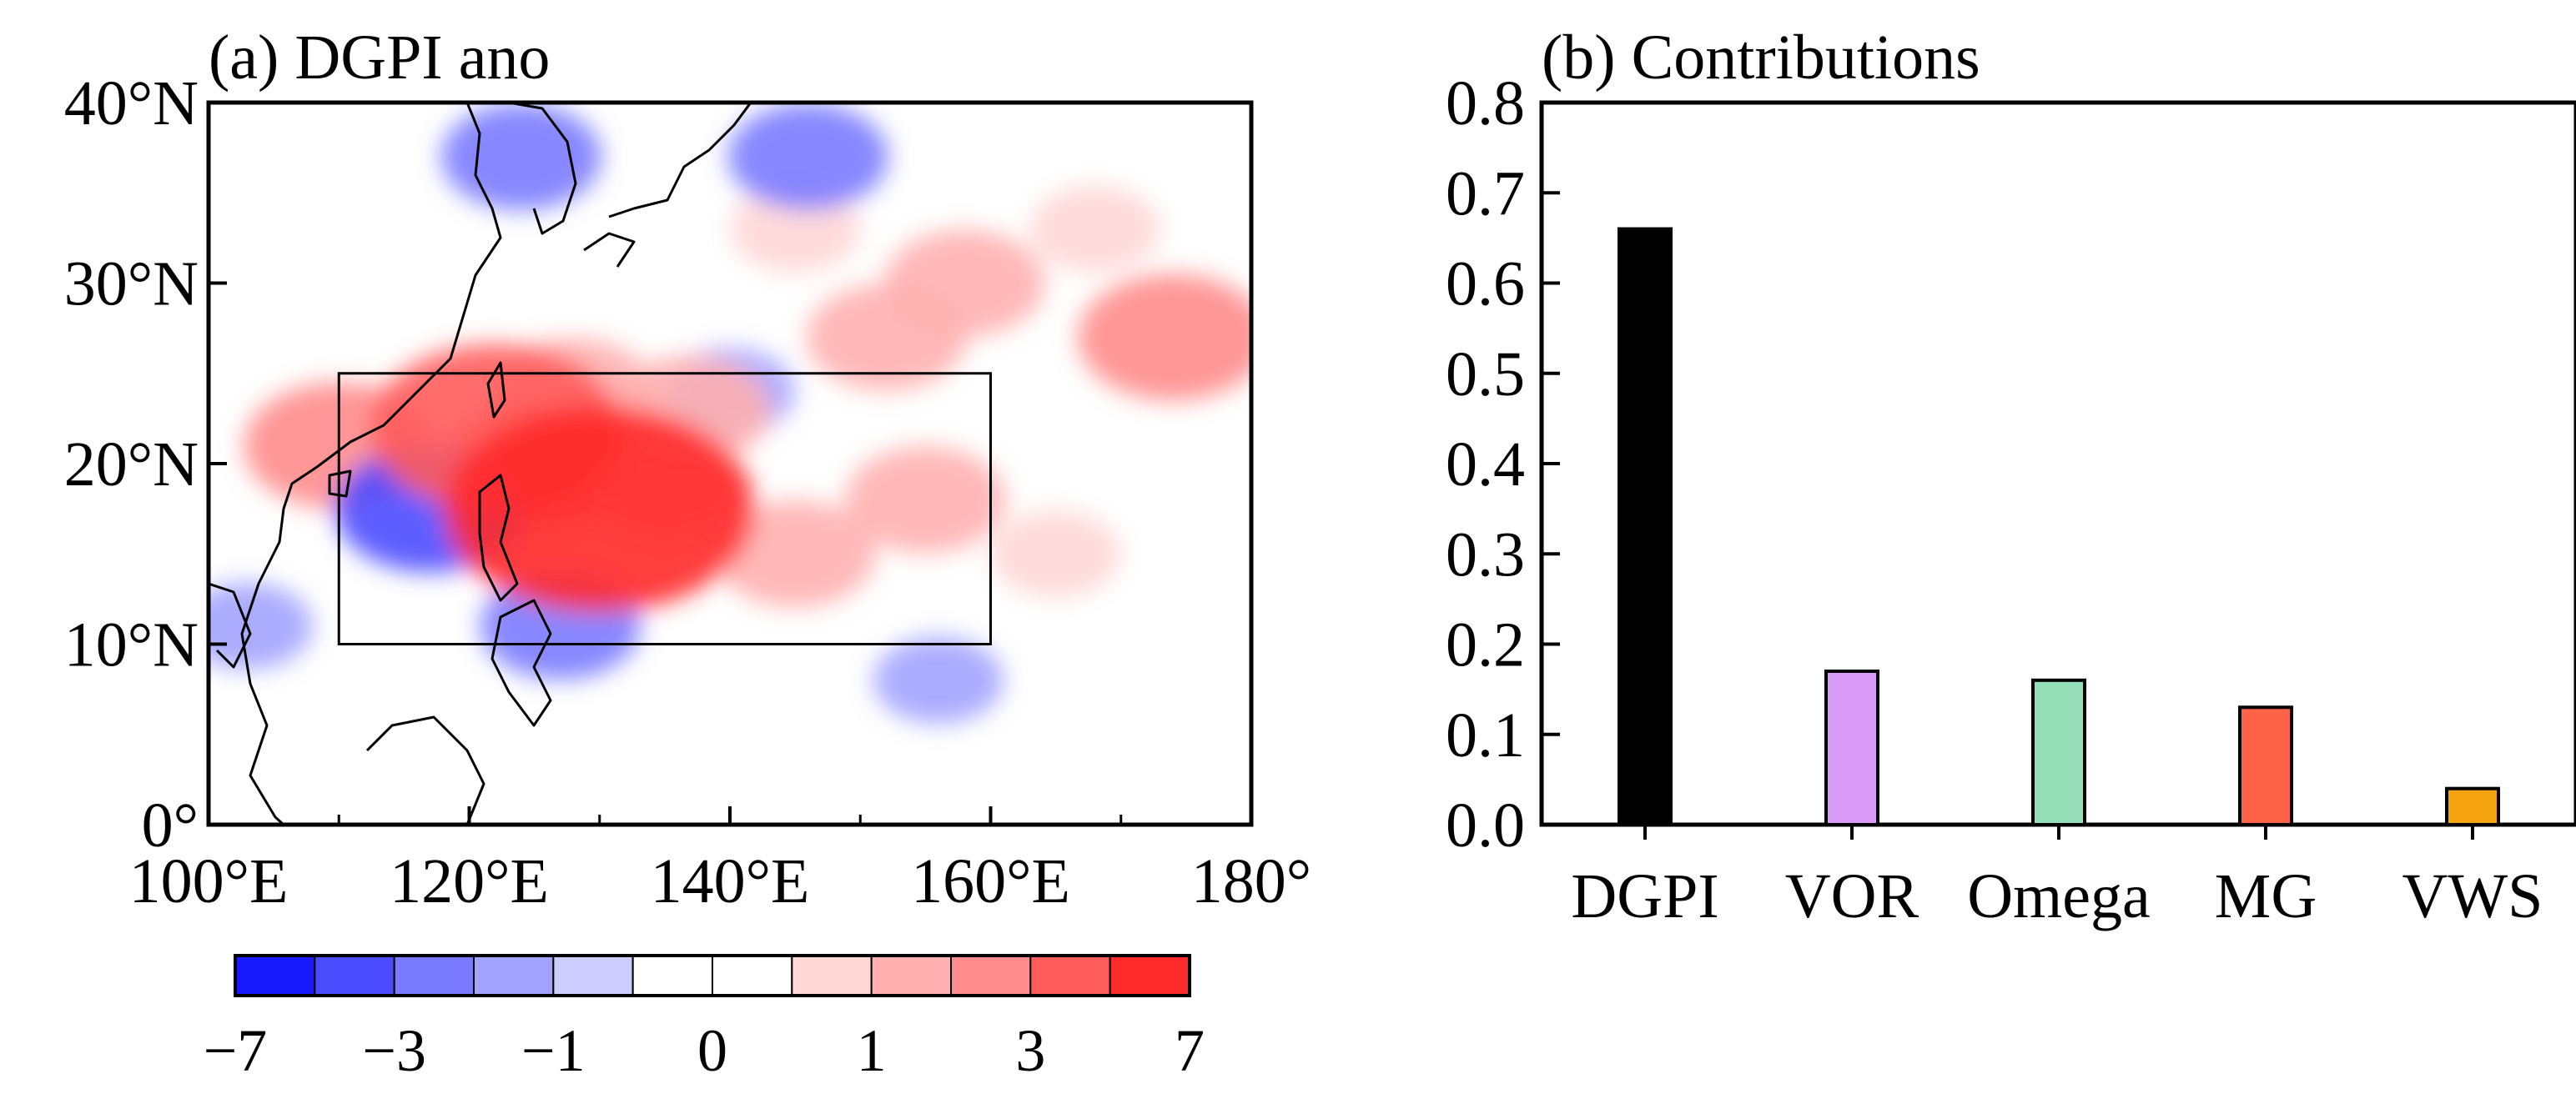 Image resolution: width=2576 pixels, height=1119 pixels. Describe the element at coordinates (131, 464) in the screenshot. I see `map-y-tick-label: 20°N` at that location.